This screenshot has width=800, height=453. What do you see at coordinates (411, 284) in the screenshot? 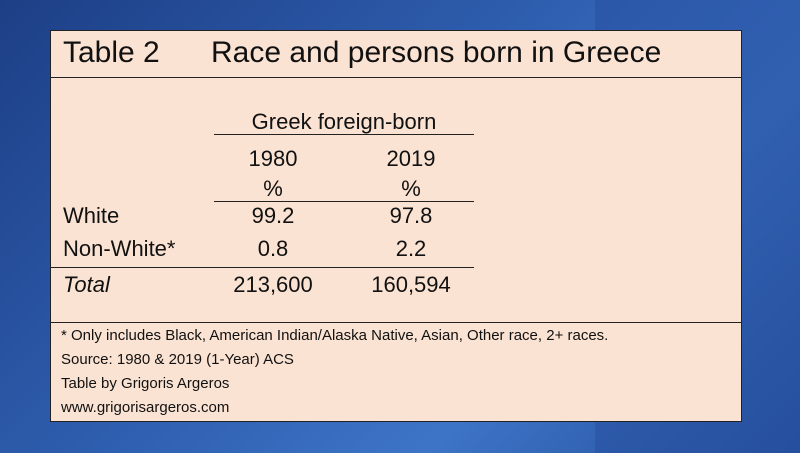
I see `cell: 160,594` at bounding box center [411, 284].